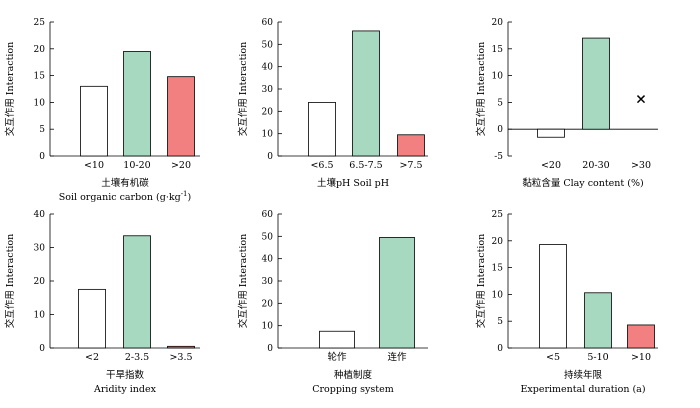 Image resolution: width=700 pixels, height=408 pixels. What do you see at coordinates (353, 389) in the screenshot?
I see `x-axis-label-en: Cropping system` at bounding box center [353, 389].